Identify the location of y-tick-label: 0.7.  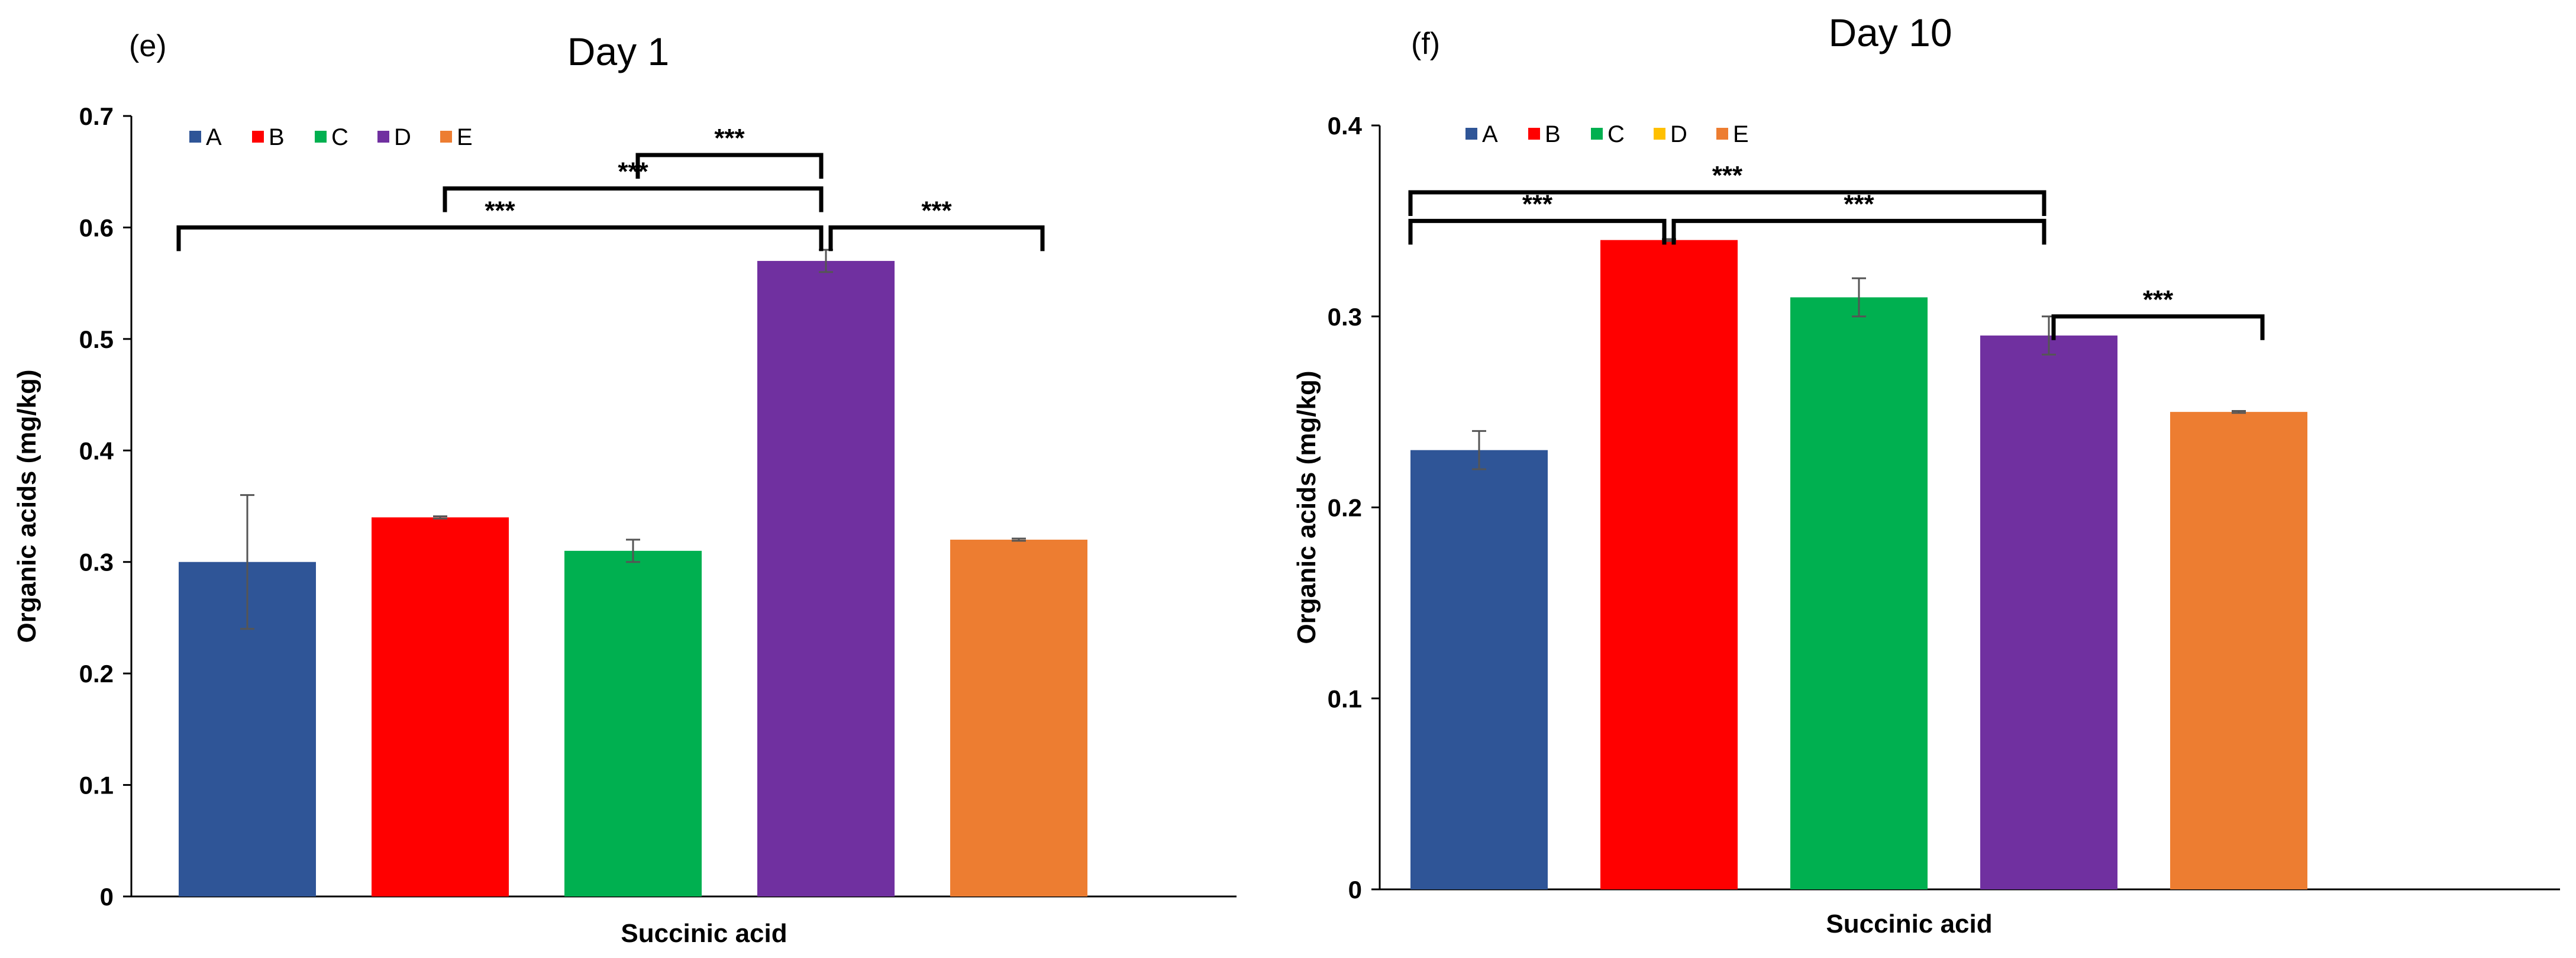
(96, 116).